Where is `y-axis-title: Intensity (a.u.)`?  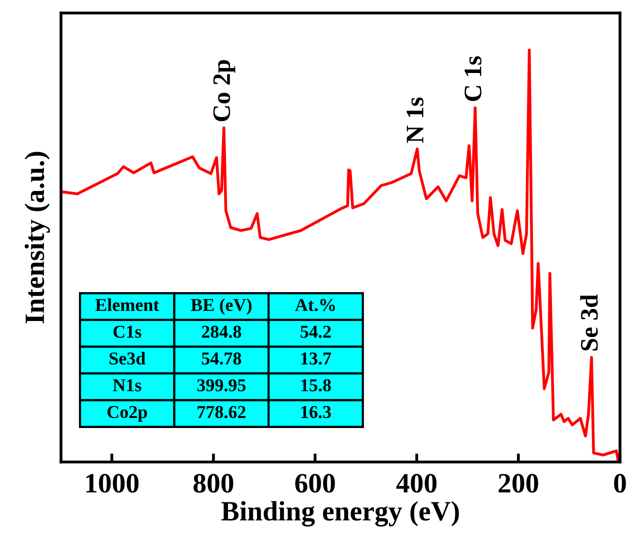
y-axis-title: Intensity (a.u.) is located at coordinates (37, 238).